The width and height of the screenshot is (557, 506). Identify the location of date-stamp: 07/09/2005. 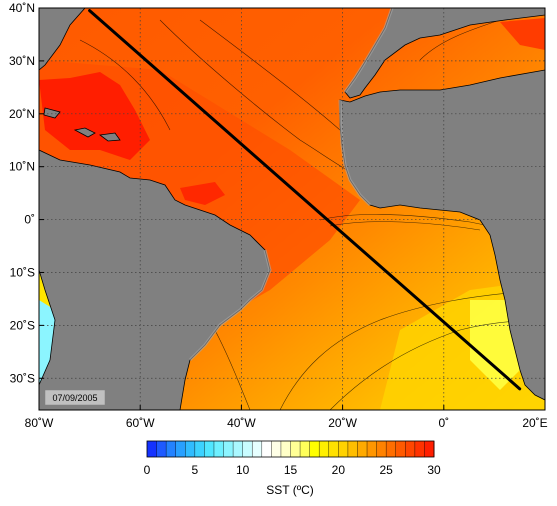
(75, 397).